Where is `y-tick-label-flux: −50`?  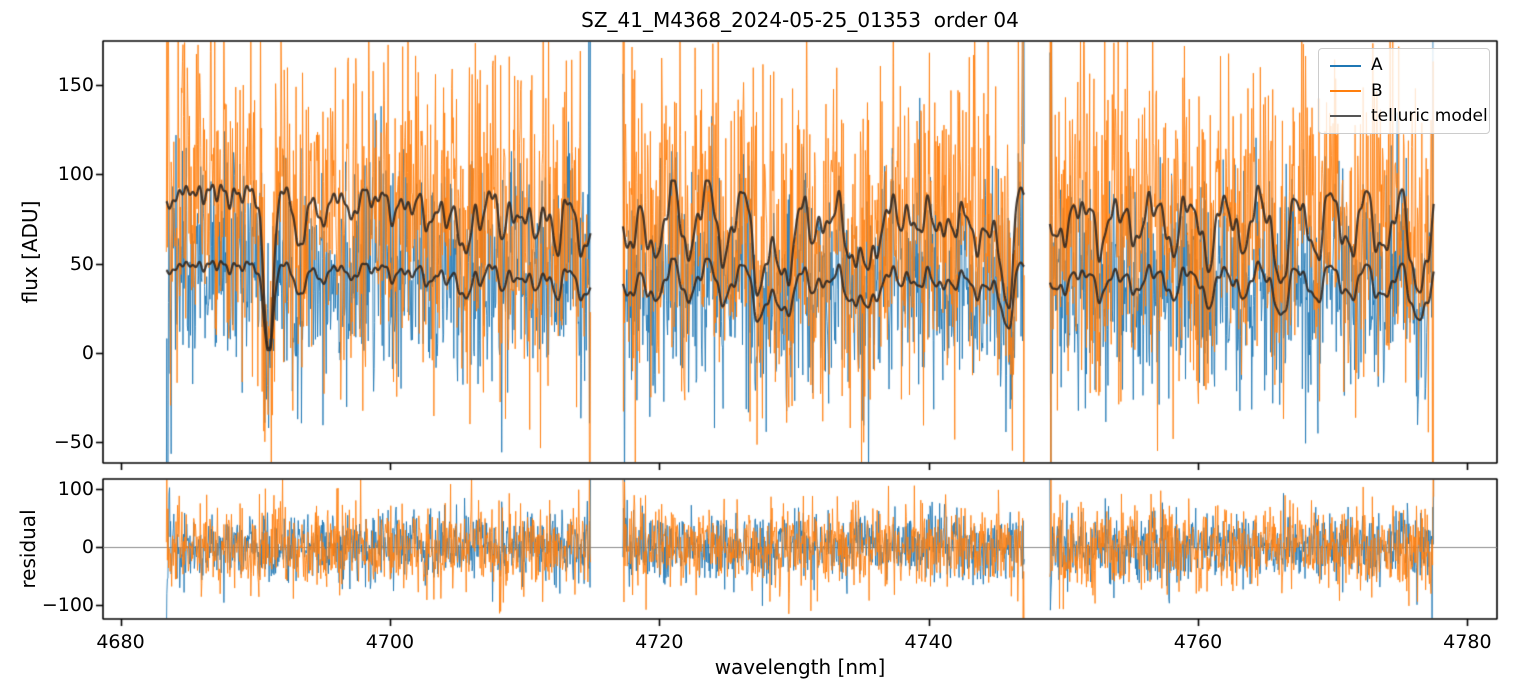
y-tick-label-flux: −50 is located at coordinates (73, 442).